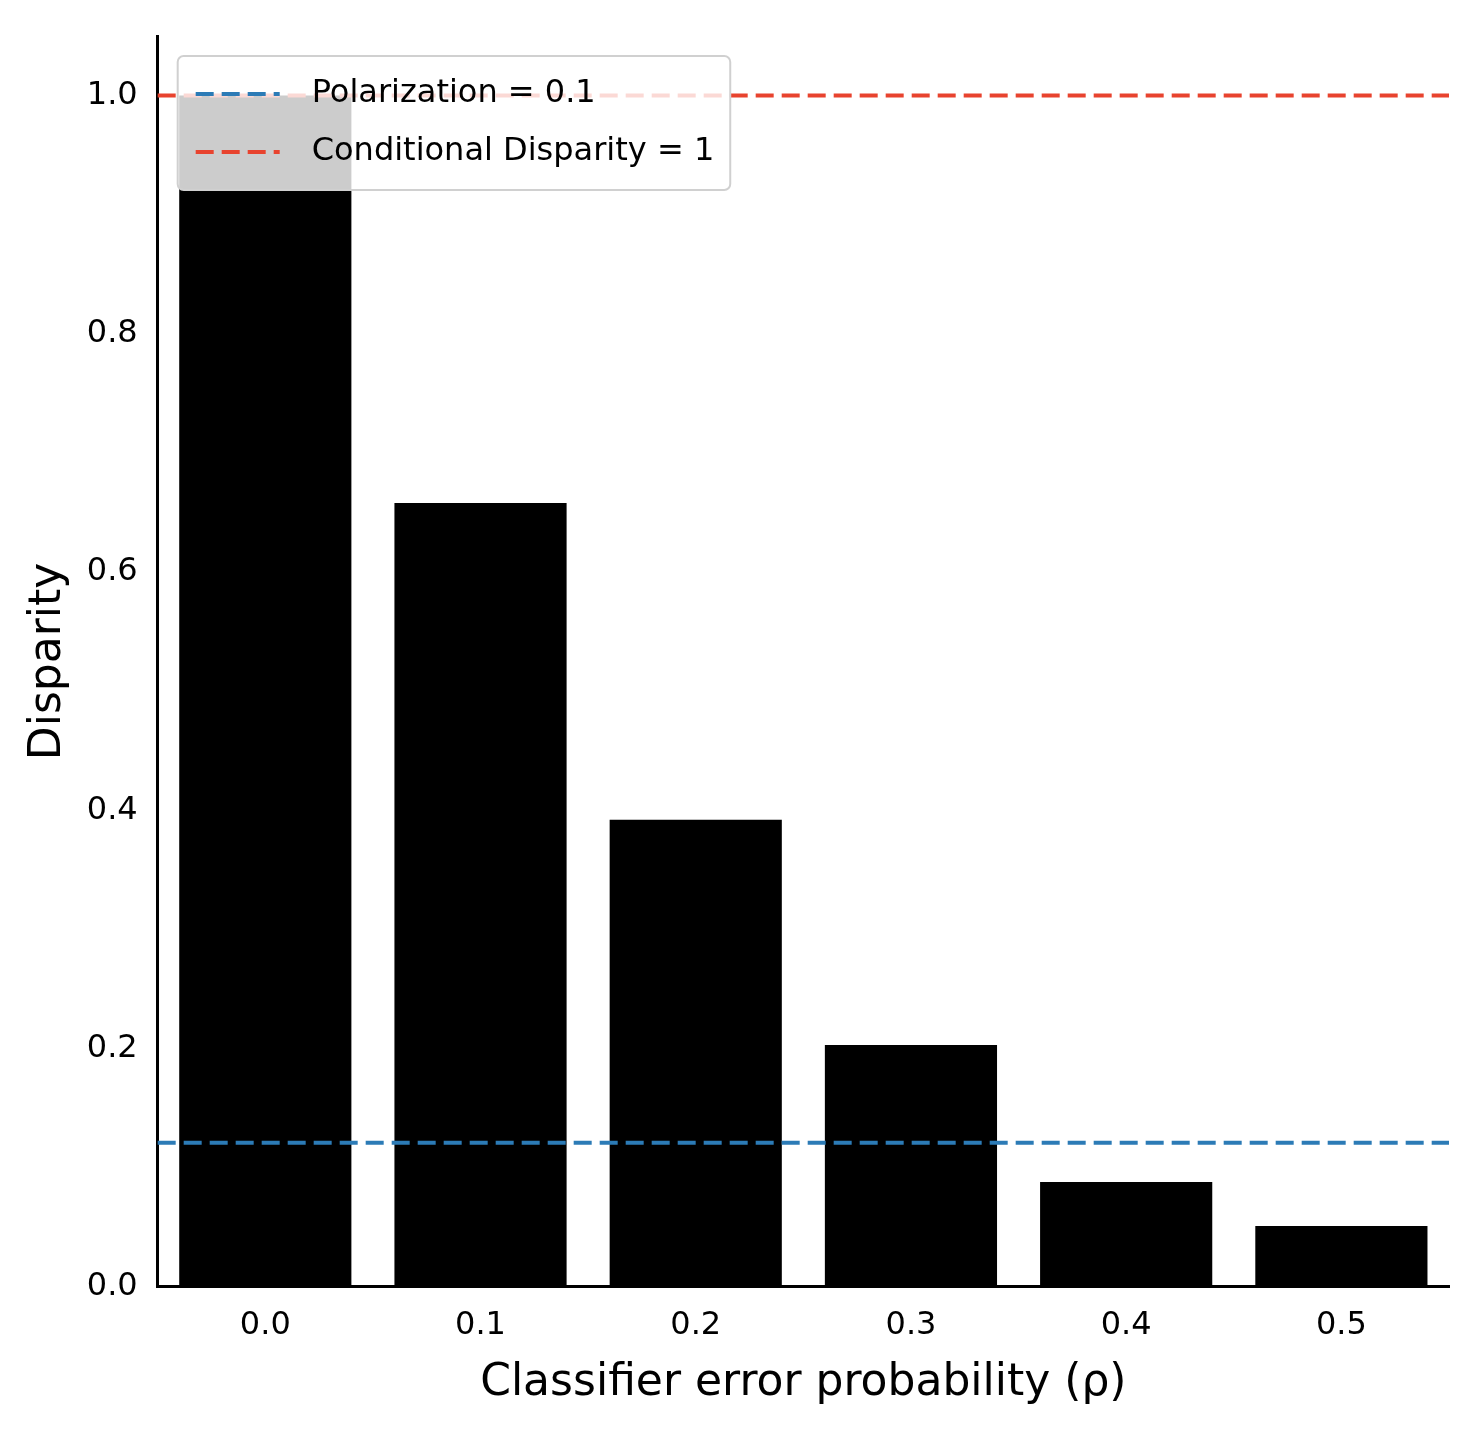 The image size is (1469, 1432). Describe the element at coordinates (112, 92) in the screenshot. I see `y-tick-label: 1.0` at that location.